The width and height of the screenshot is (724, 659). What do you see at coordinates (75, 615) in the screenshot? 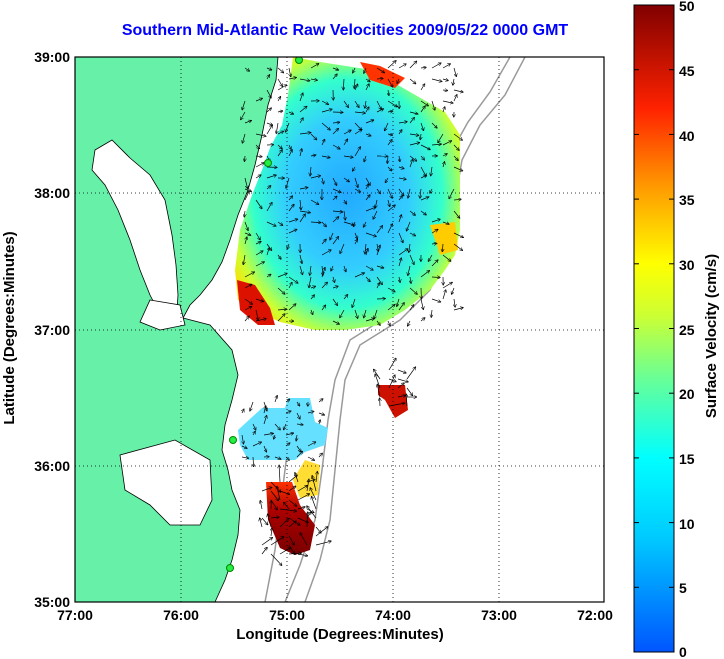
I see `x-tick-label: 77:00` at bounding box center [75, 615].